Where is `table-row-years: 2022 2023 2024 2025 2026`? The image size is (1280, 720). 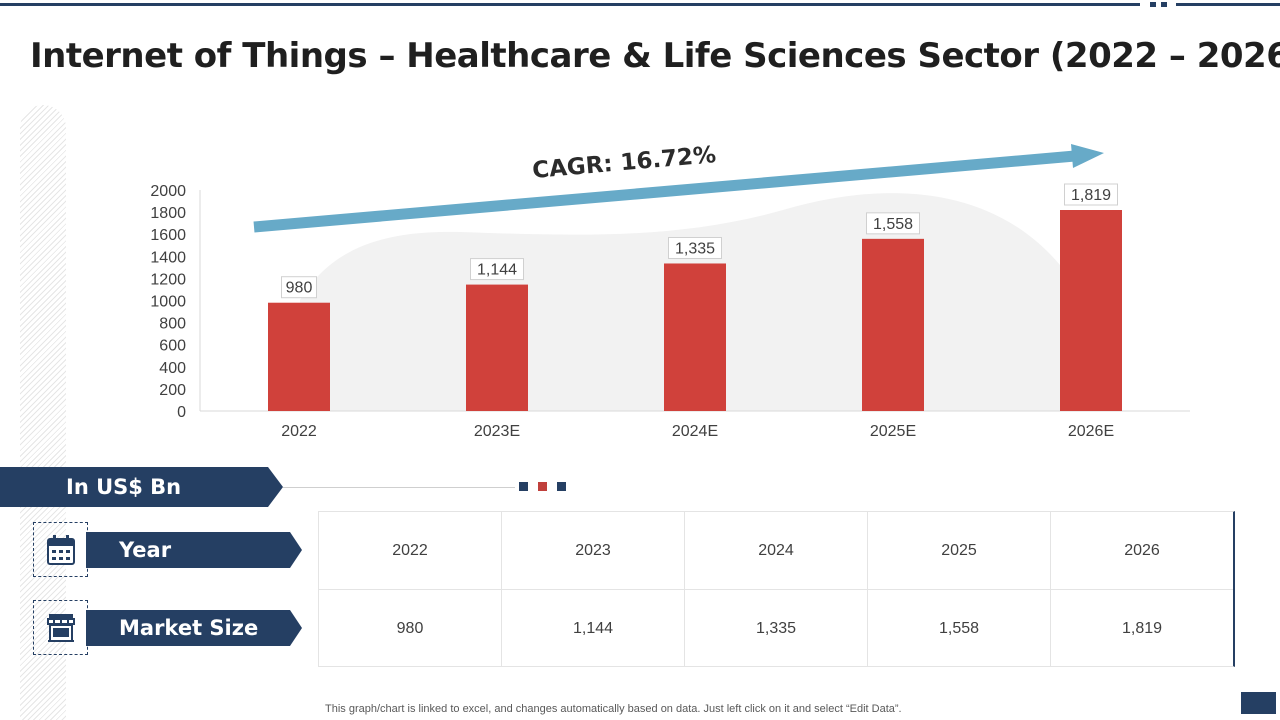 table-row-years: 2022 2023 2024 2025 2026 is located at coordinates (776, 550).